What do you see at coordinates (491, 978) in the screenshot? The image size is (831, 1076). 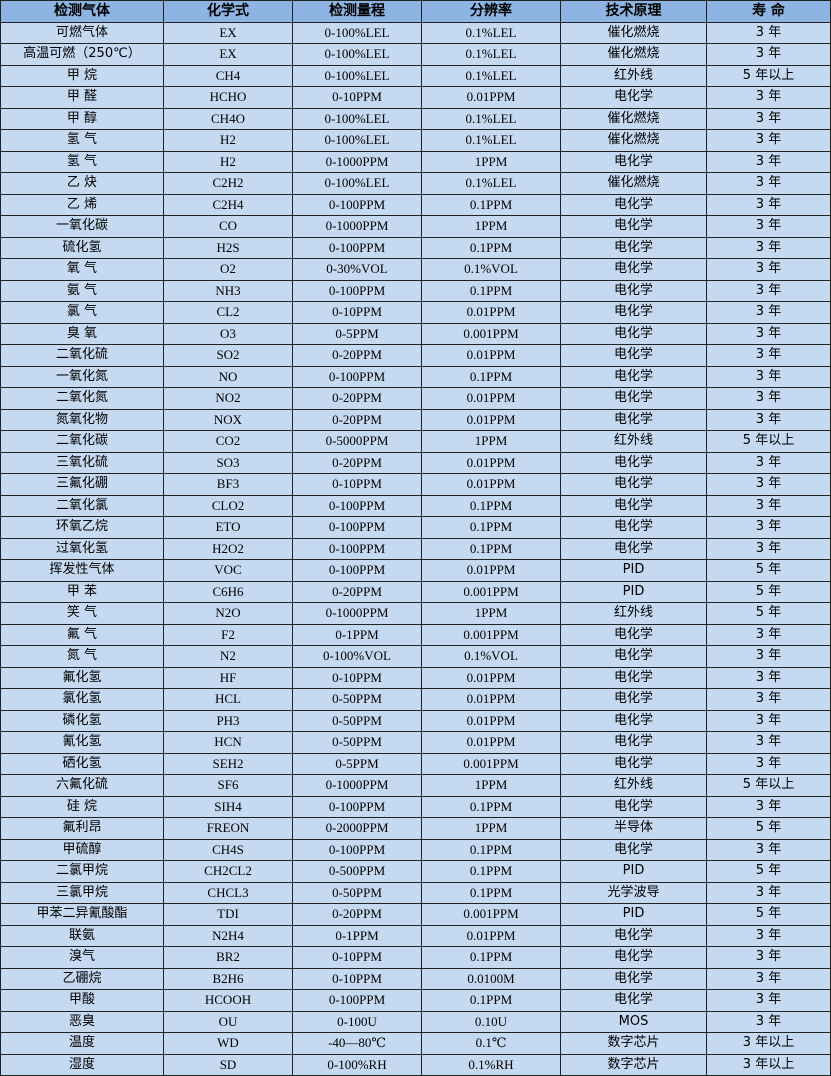 I see `cell-resolution: 0.0100M` at bounding box center [491, 978].